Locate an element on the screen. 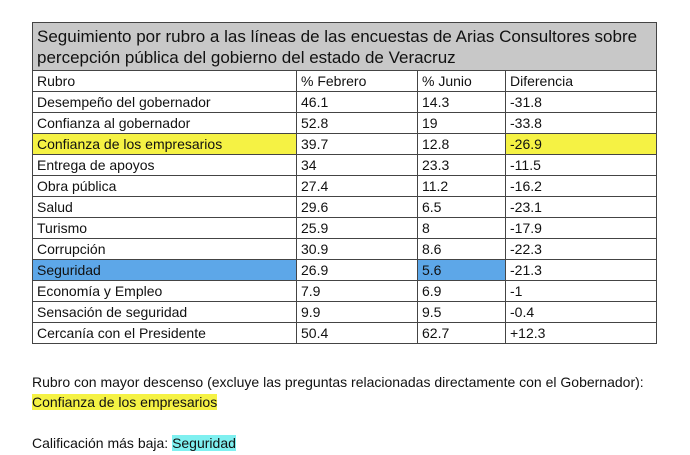 The height and width of the screenshot is (455, 690). header-rubro: Rubro is located at coordinates (164, 81).